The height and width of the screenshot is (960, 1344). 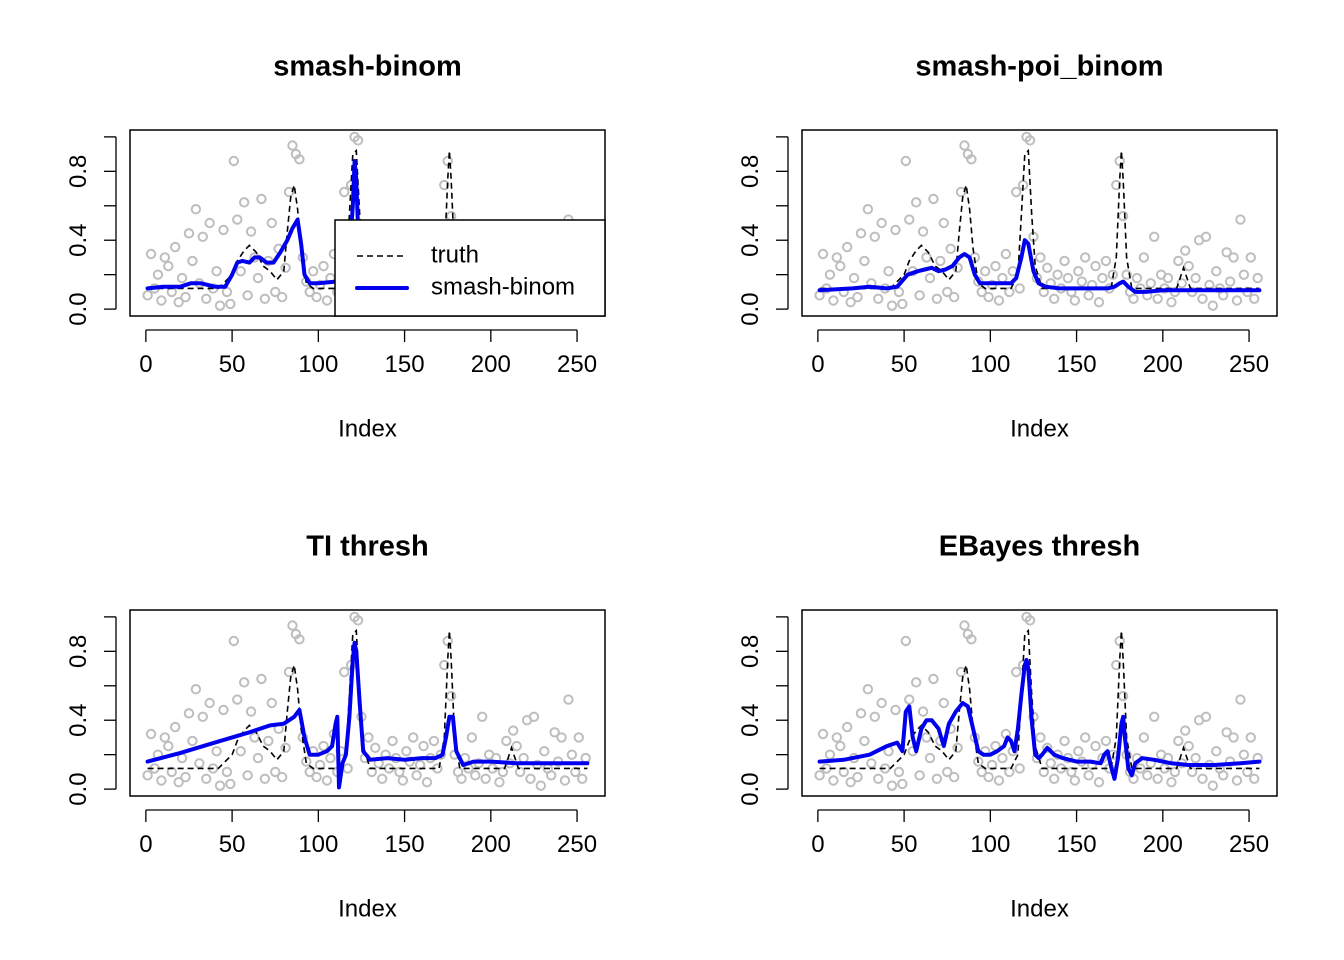 I want to click on x-axis-label: Index, so click(x=1039, y=428).